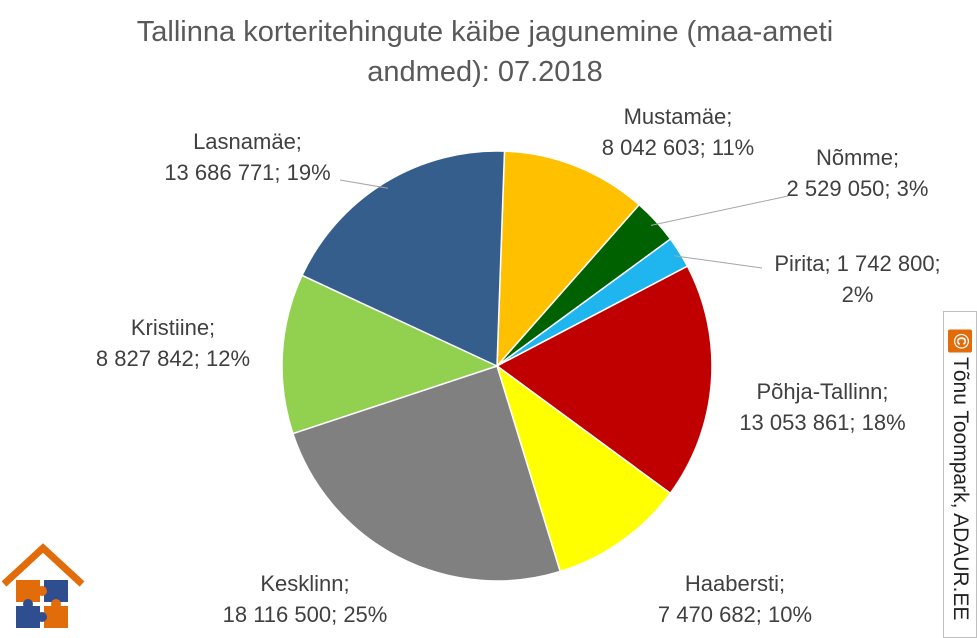 This screenshot has height=638, width=977. What do you see at coordinates (857, 279) in the screenshot?
I see `label-pirita: Pirita; 1 742 800; 2%` at bounding box center [857, 279].